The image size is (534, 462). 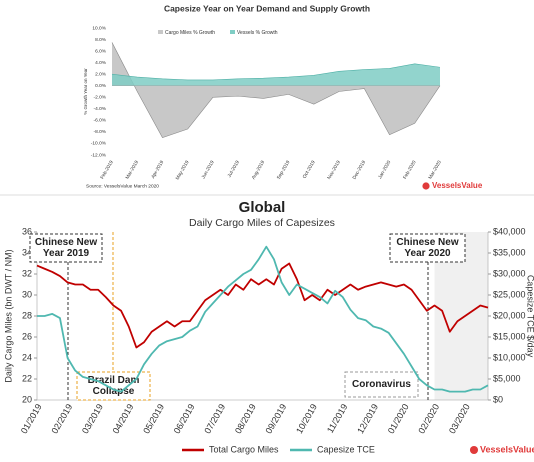 I want to click on y2-tick-label: $25,000, so click(x=509, y=294).